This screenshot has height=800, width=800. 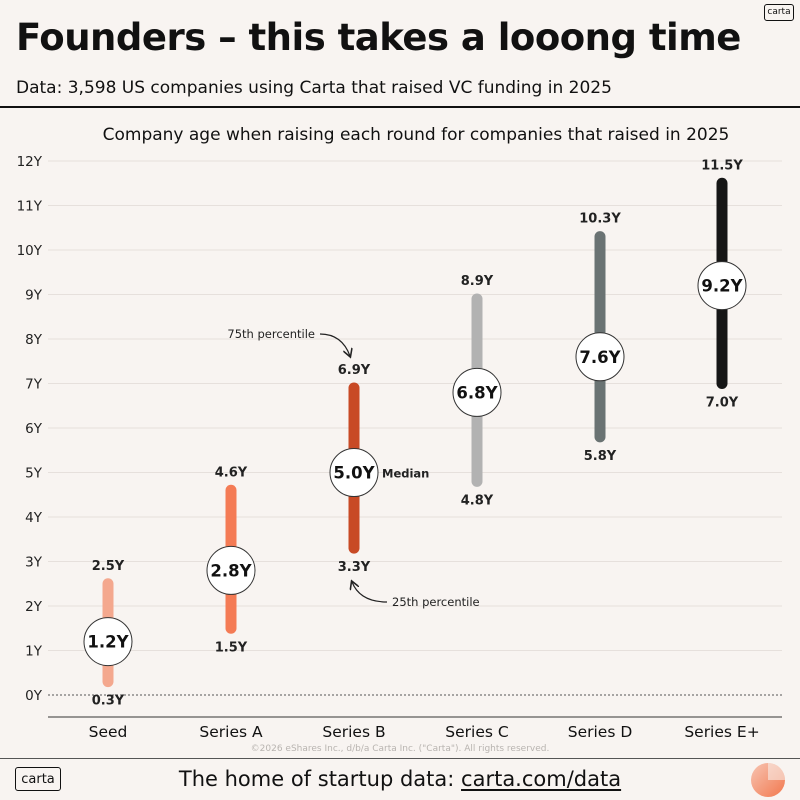 What do you see at coordinates (34, 340) in the screenshot?
I see `y-tick-label: 8Y` at bounding box center [34, 340].